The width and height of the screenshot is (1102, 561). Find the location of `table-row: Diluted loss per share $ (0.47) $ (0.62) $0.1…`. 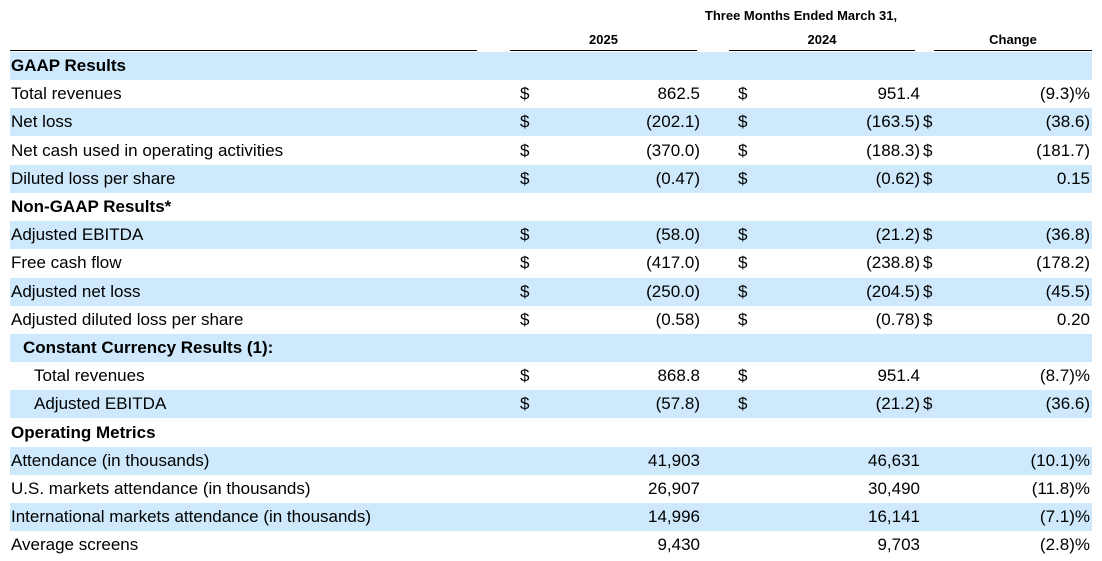

table-row: Diluted loss per share $ (0.47) $ (0.62) $0.1… is located at coordinates (551, 178).